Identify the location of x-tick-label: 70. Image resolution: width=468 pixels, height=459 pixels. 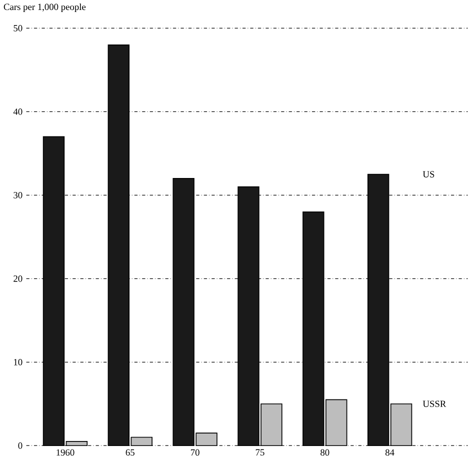
(195, 452).